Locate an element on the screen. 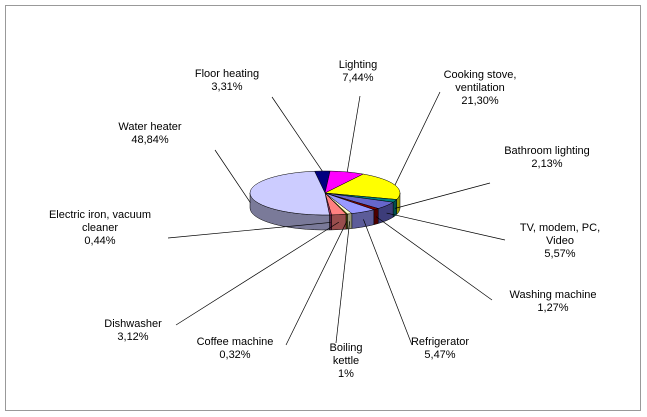 This screenshot has height=417, width=647. slice-label: Cooking stove, ventilation is located at coordinates (480, 81).